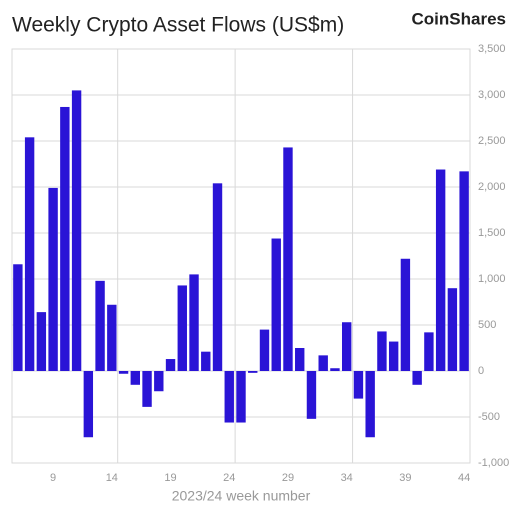  What do you see at coordinates (53, 478) in the screenshot?
I see `x-tick-label: 9` at bounding box center [53, 478].